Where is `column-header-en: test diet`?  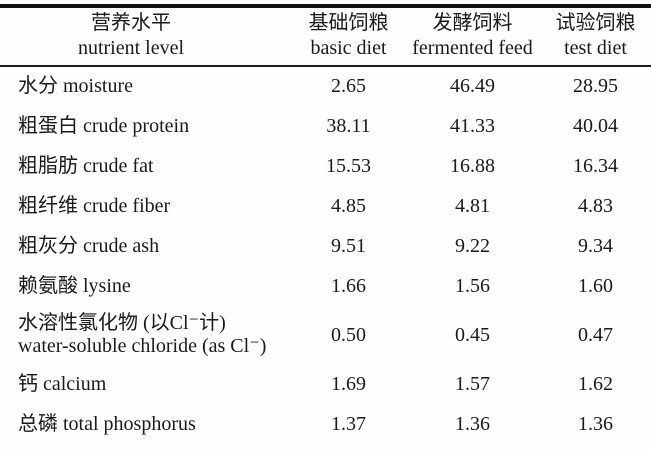 column-header-en: test diet is located at coordinates (595, 48).